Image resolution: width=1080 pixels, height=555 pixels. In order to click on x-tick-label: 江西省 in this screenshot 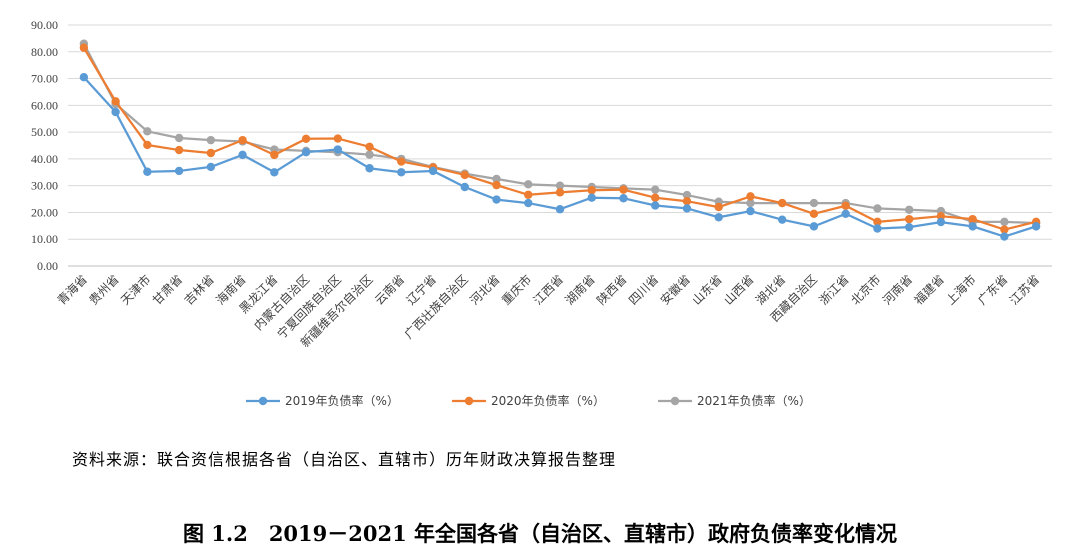, I will do `click(548, 289)`.